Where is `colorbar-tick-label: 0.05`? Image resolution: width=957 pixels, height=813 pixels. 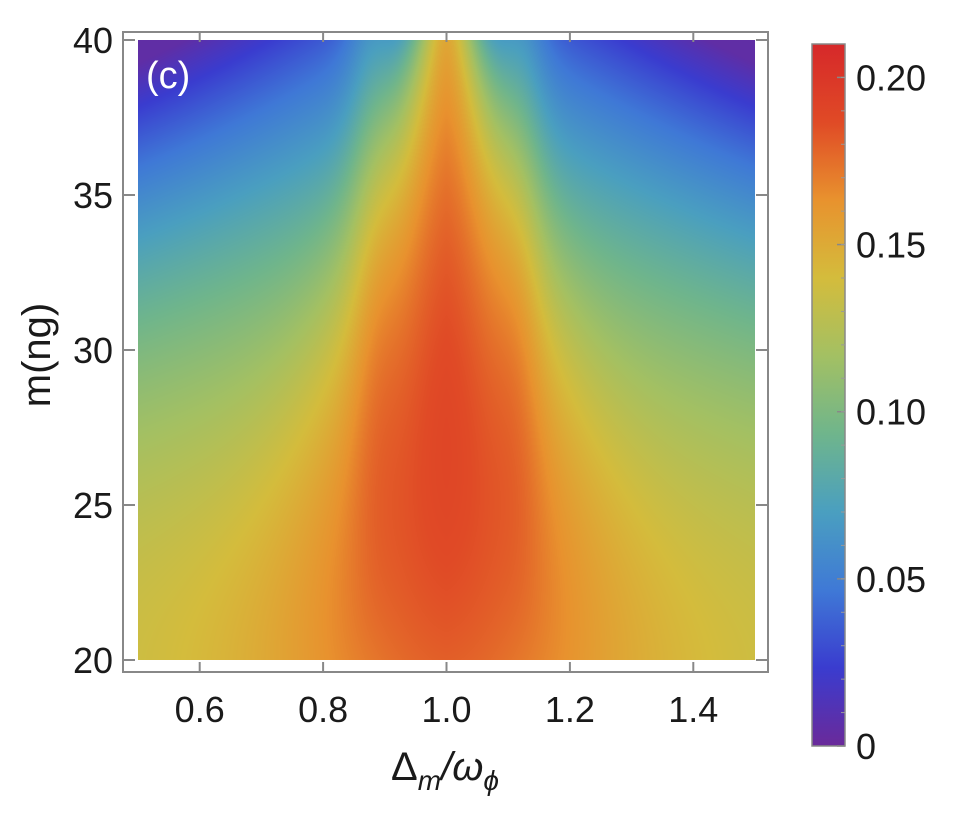 colorbar-tick-label: 0.05 is located at coordinates (891, 579).